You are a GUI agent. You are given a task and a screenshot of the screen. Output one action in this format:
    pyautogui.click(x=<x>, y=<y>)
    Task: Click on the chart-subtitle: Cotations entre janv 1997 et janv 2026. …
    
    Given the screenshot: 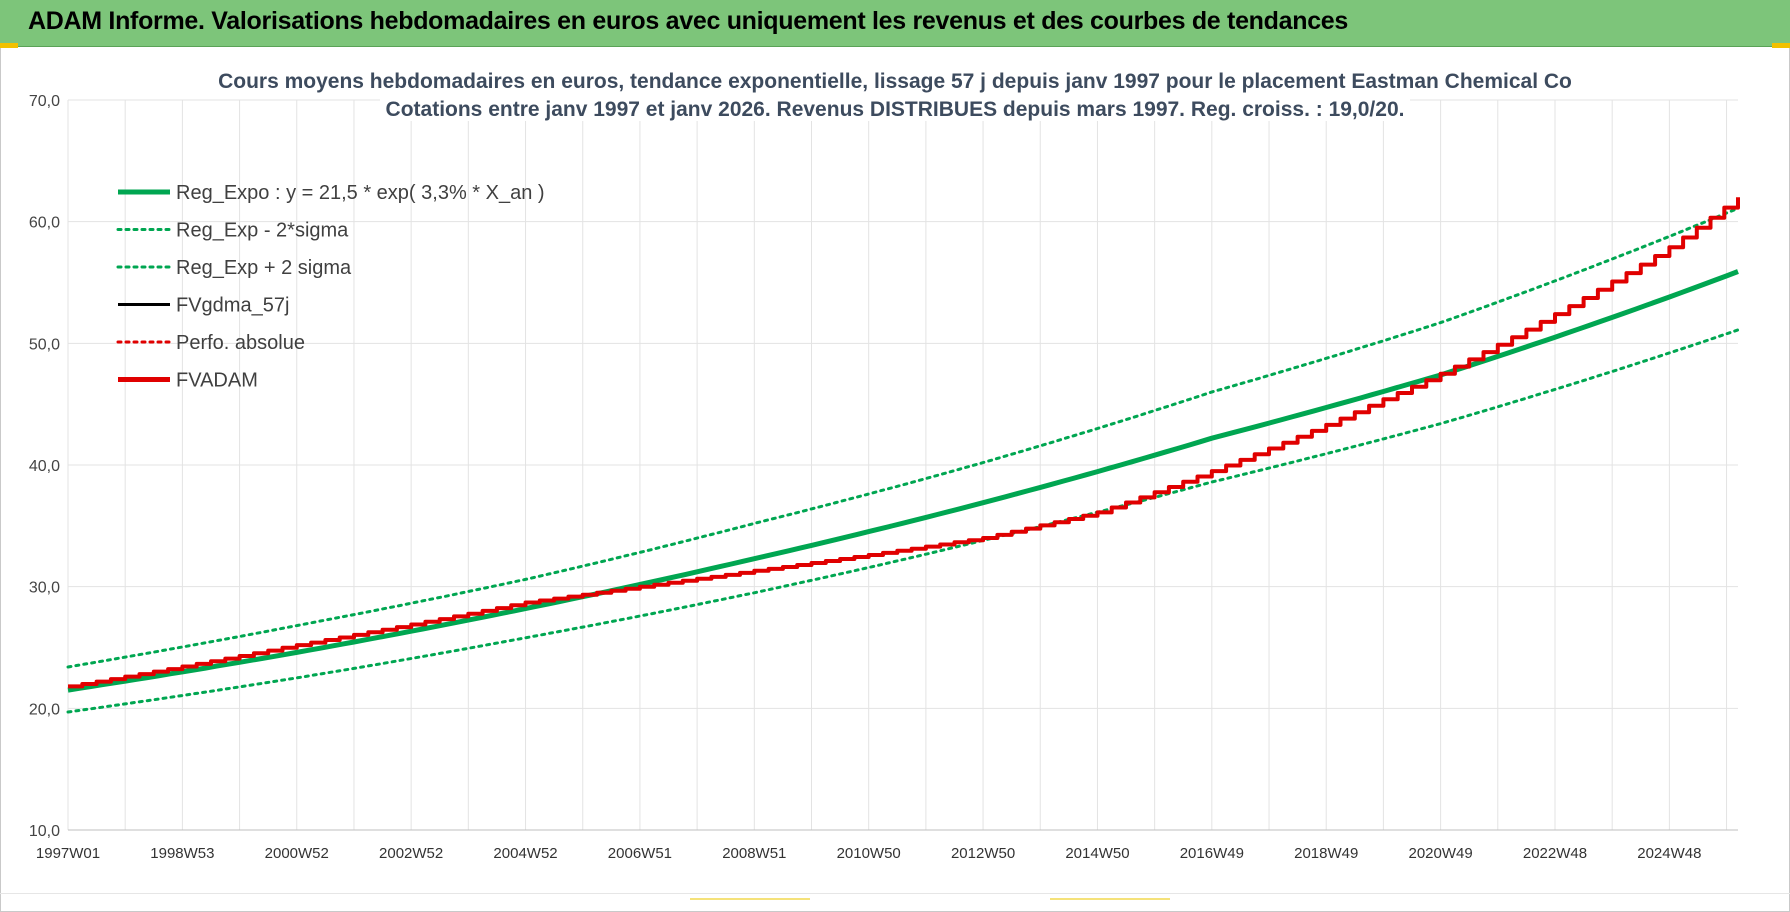 What is the action you would take?
    pyautogui.click(x=895, y=110)
    